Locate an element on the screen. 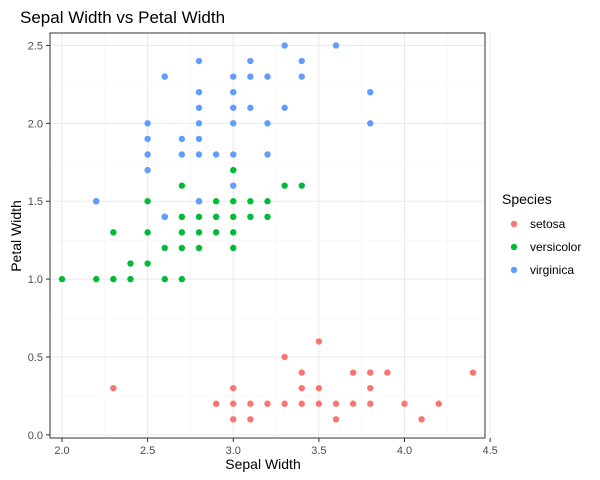 The height and width of the screenshot is (480, 600). y-tick-label: 2.0 is located at coordinates (35, 124).